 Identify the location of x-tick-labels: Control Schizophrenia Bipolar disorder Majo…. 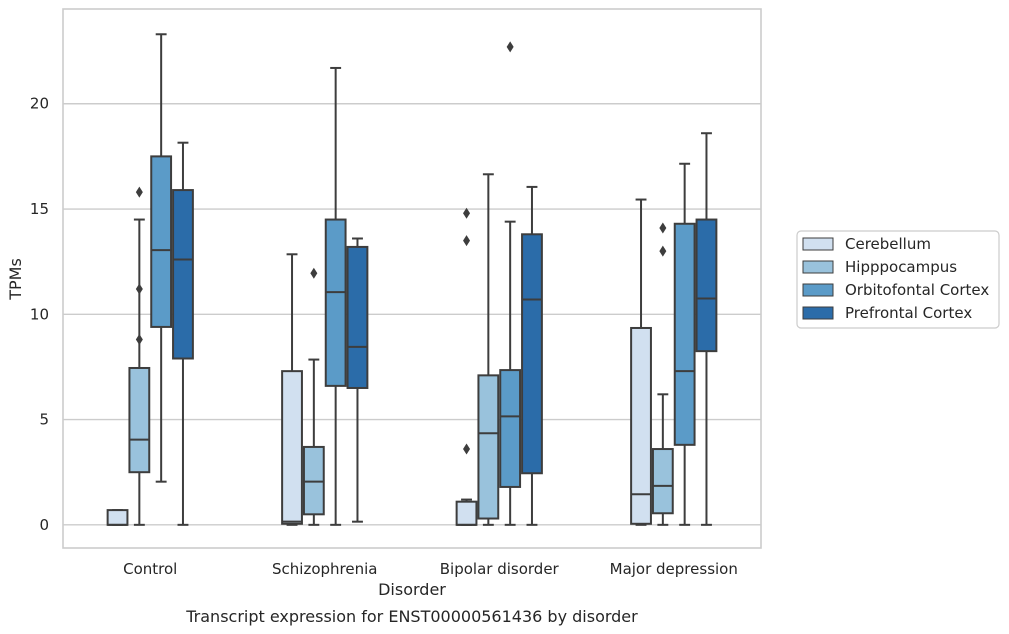
(430, 569).